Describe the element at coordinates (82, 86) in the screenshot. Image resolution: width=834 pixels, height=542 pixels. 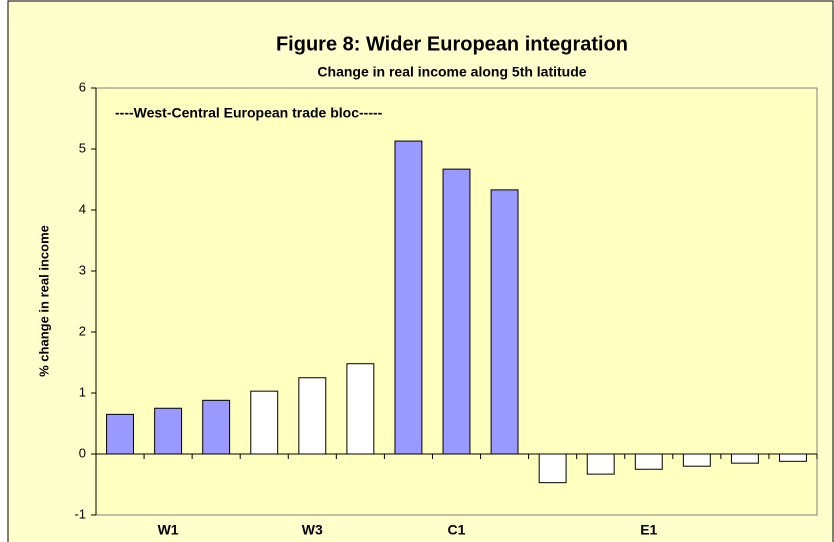
I see `y-tick-label: 6` at that location.